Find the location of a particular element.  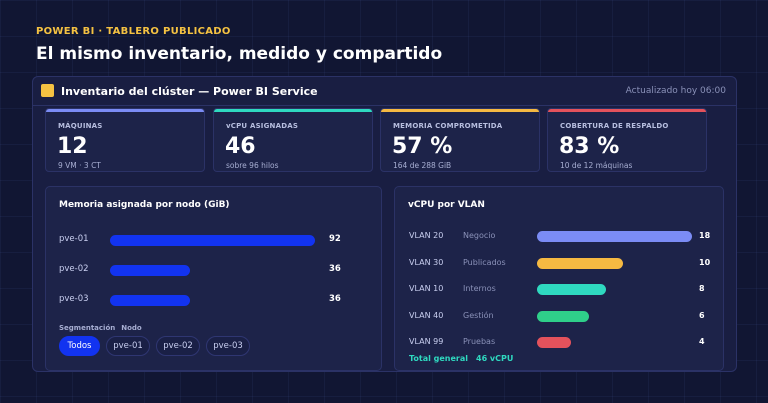

memory-row: pve-01 92 is located at coordinates (213, 240).